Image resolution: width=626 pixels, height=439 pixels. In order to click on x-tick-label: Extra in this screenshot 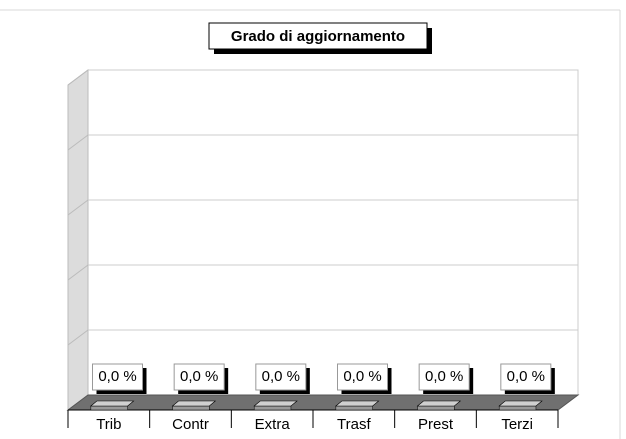, I will do `click(273, 424)`.